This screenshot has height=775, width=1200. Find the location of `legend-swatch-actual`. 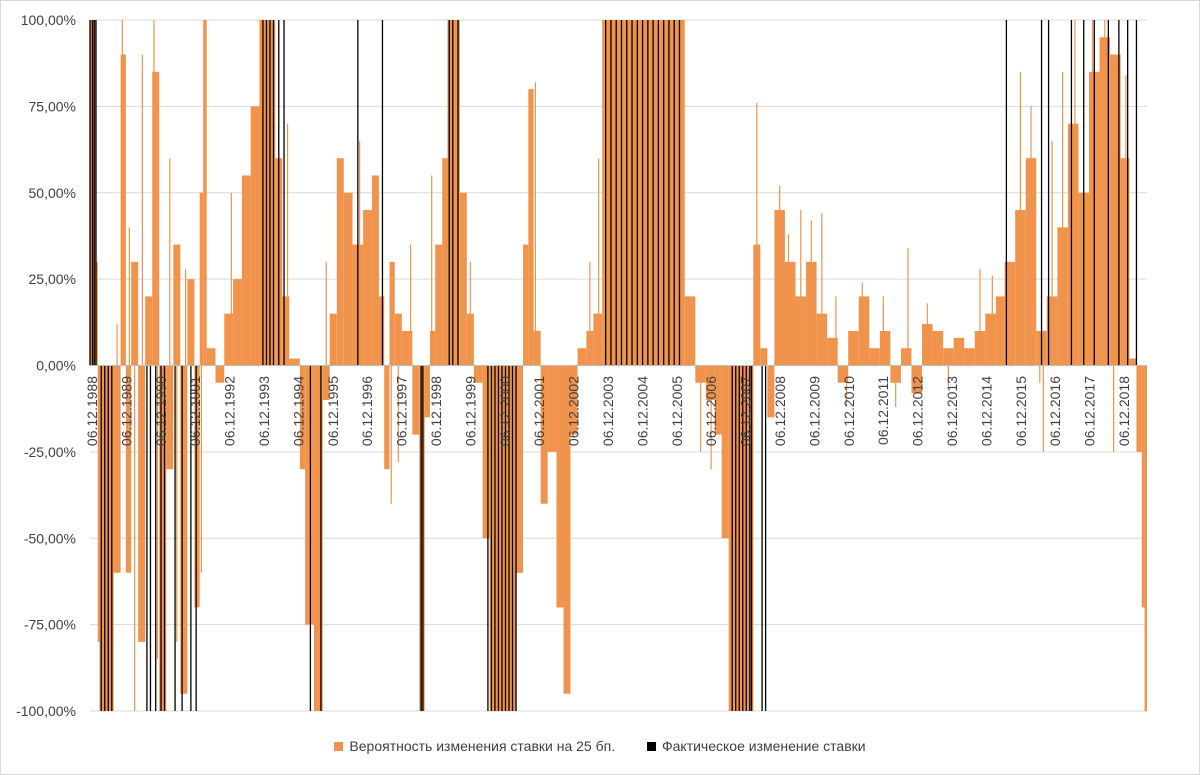

legend-swatch-actual is located at coordinates (651, 746).